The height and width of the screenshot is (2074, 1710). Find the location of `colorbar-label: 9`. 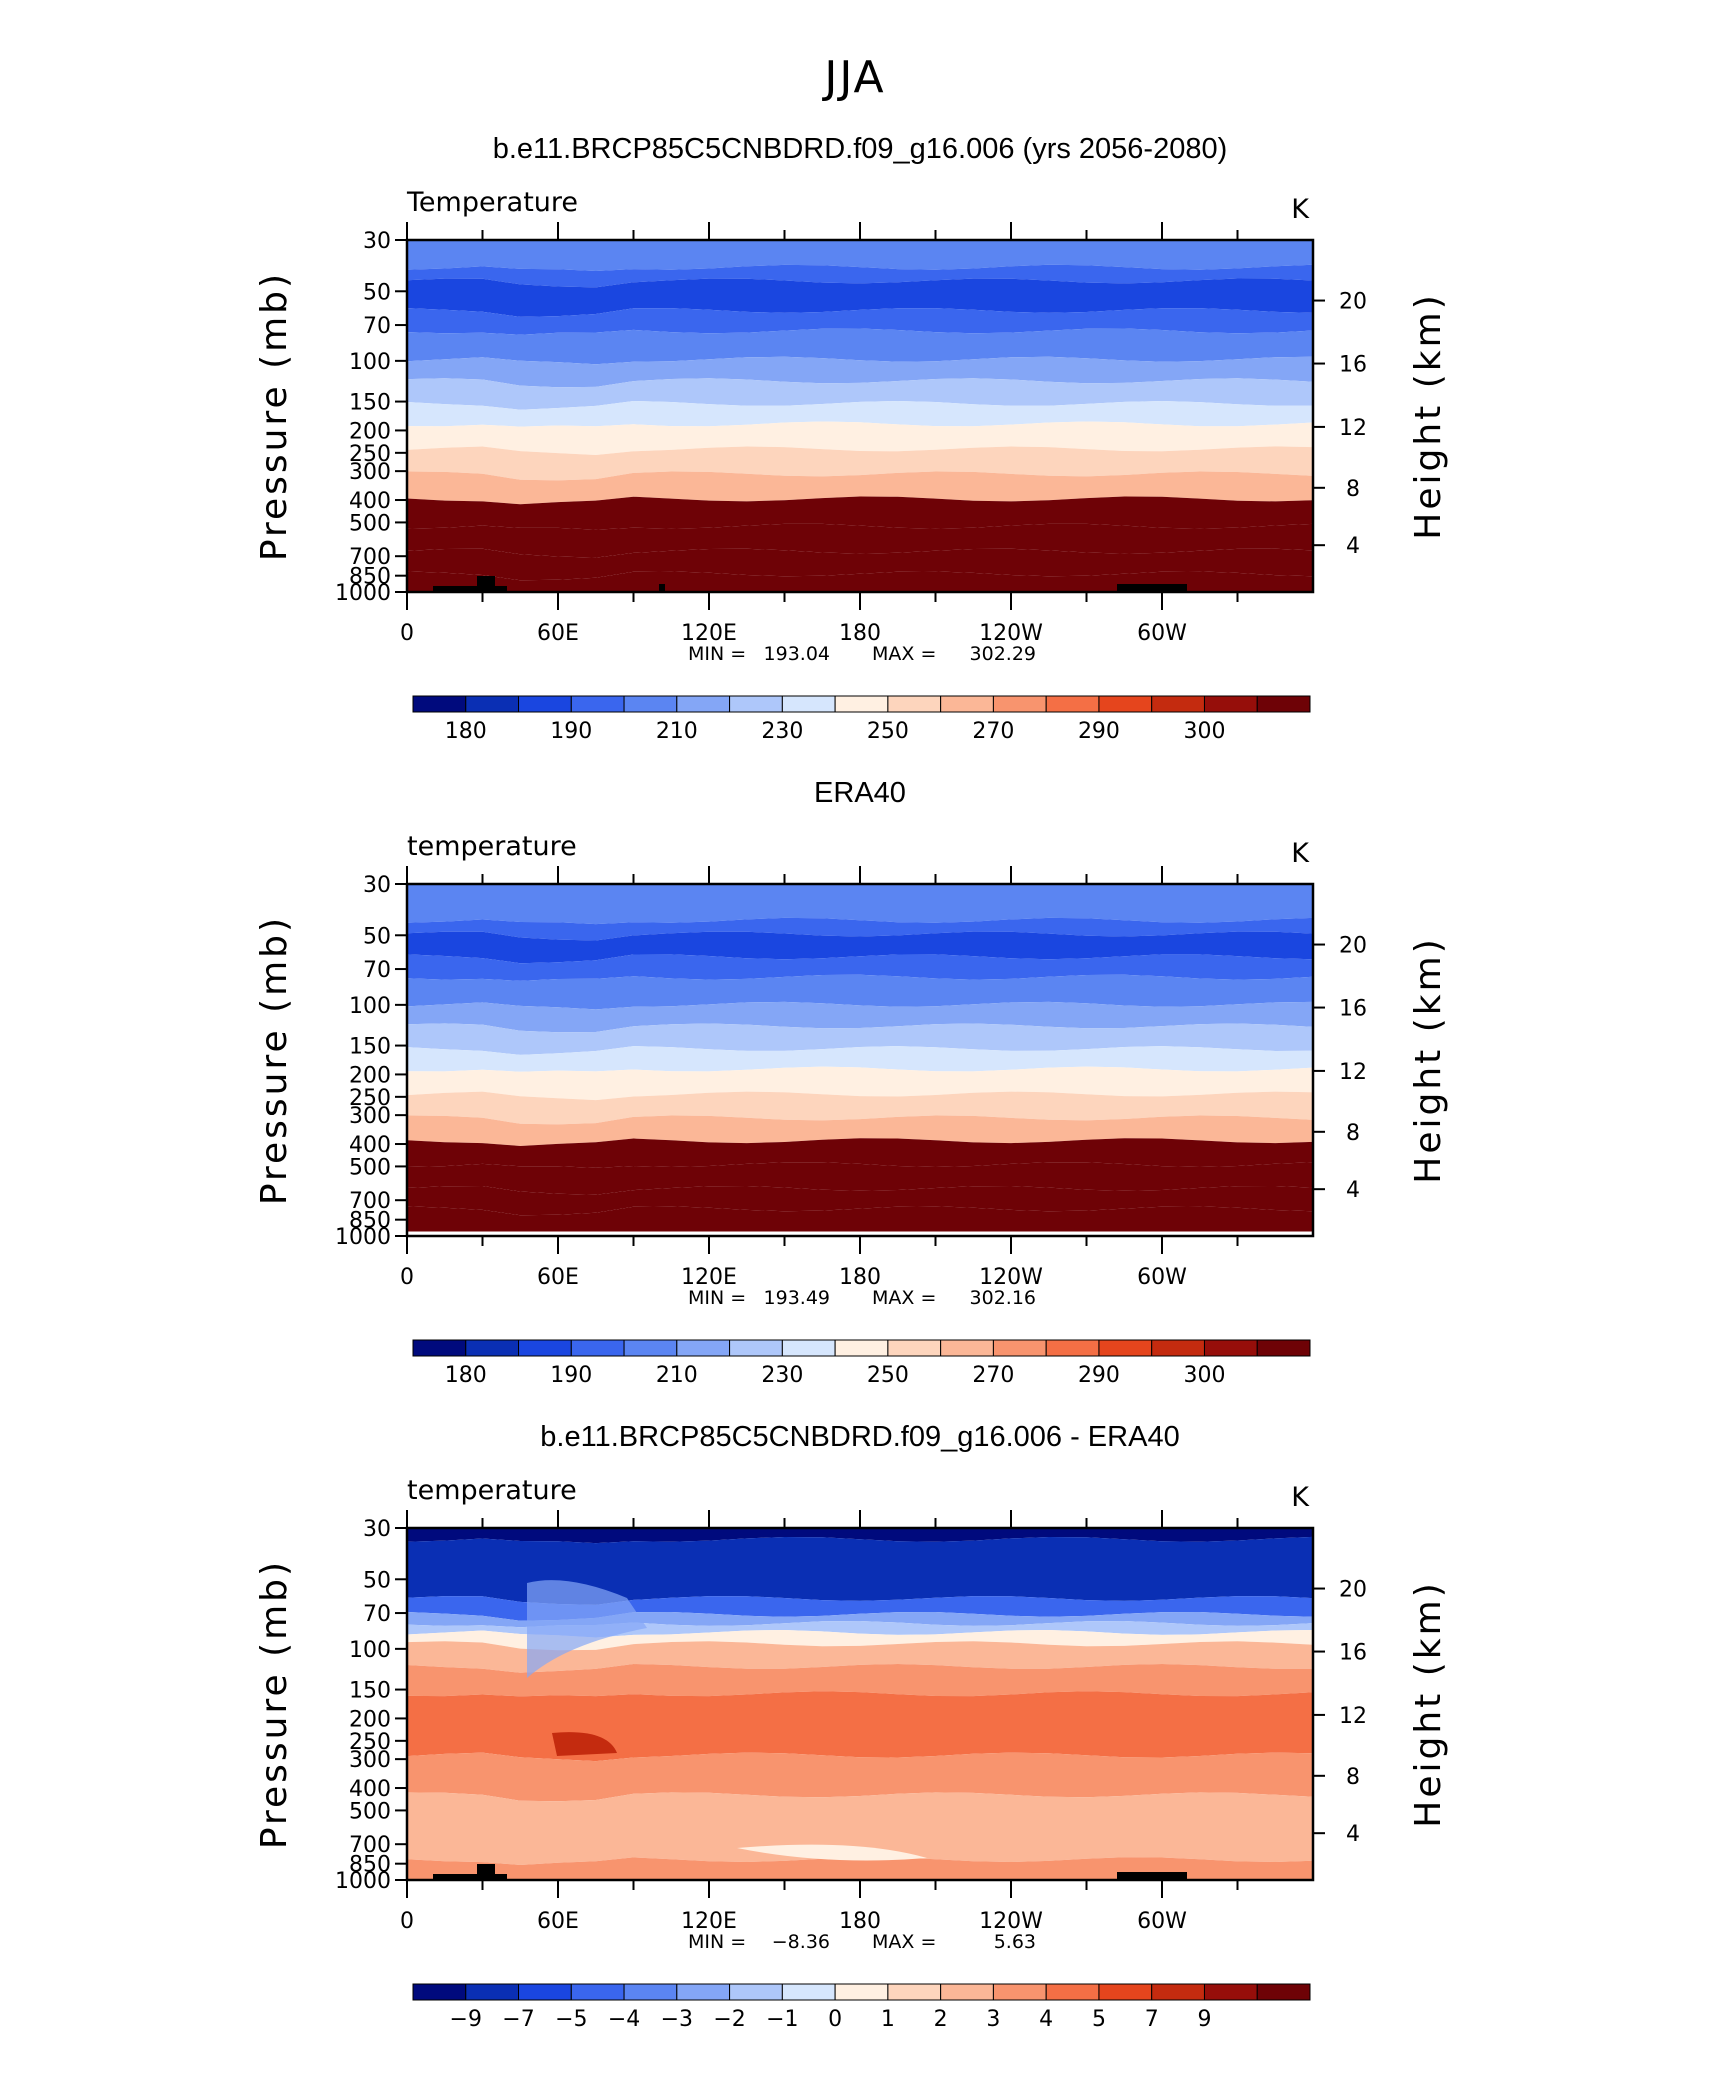

colorbar-label: 9 is located at coordinates (1204, 2019).